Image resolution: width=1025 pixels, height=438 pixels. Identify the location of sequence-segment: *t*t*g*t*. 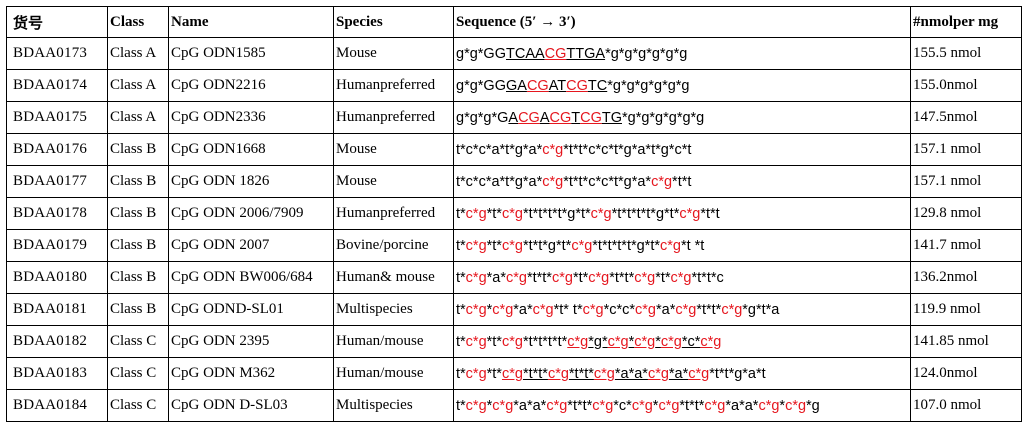
(547, 245).